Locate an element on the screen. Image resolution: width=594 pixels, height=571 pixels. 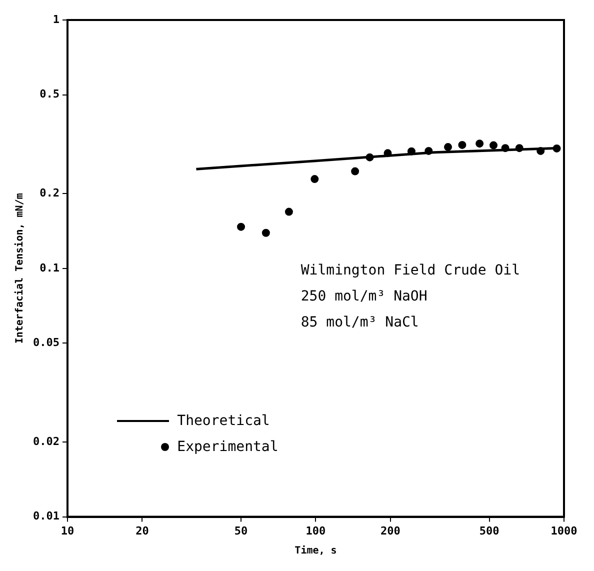
annotation: Wilmington Field Crude Oil is located at coordinates (410, 270).